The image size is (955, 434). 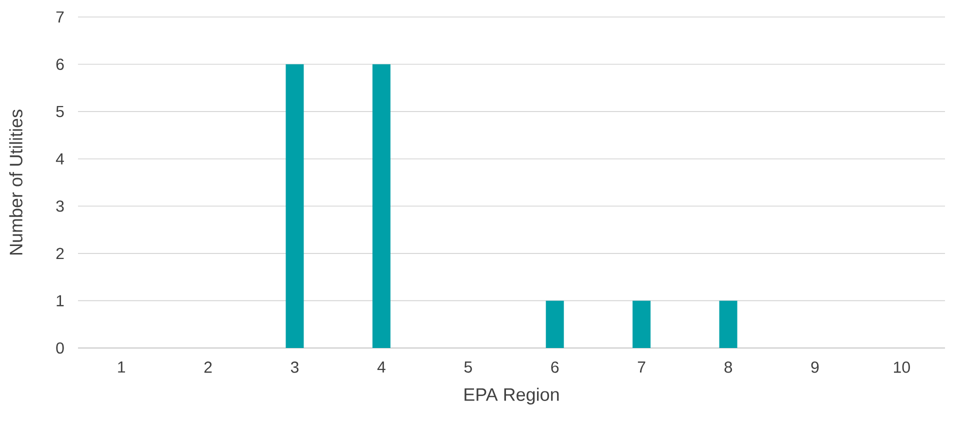 What do you see at coordinates (60, 64) in the screenshot?
I see `y-tick-label: 6` at bounding box center [60, 64].